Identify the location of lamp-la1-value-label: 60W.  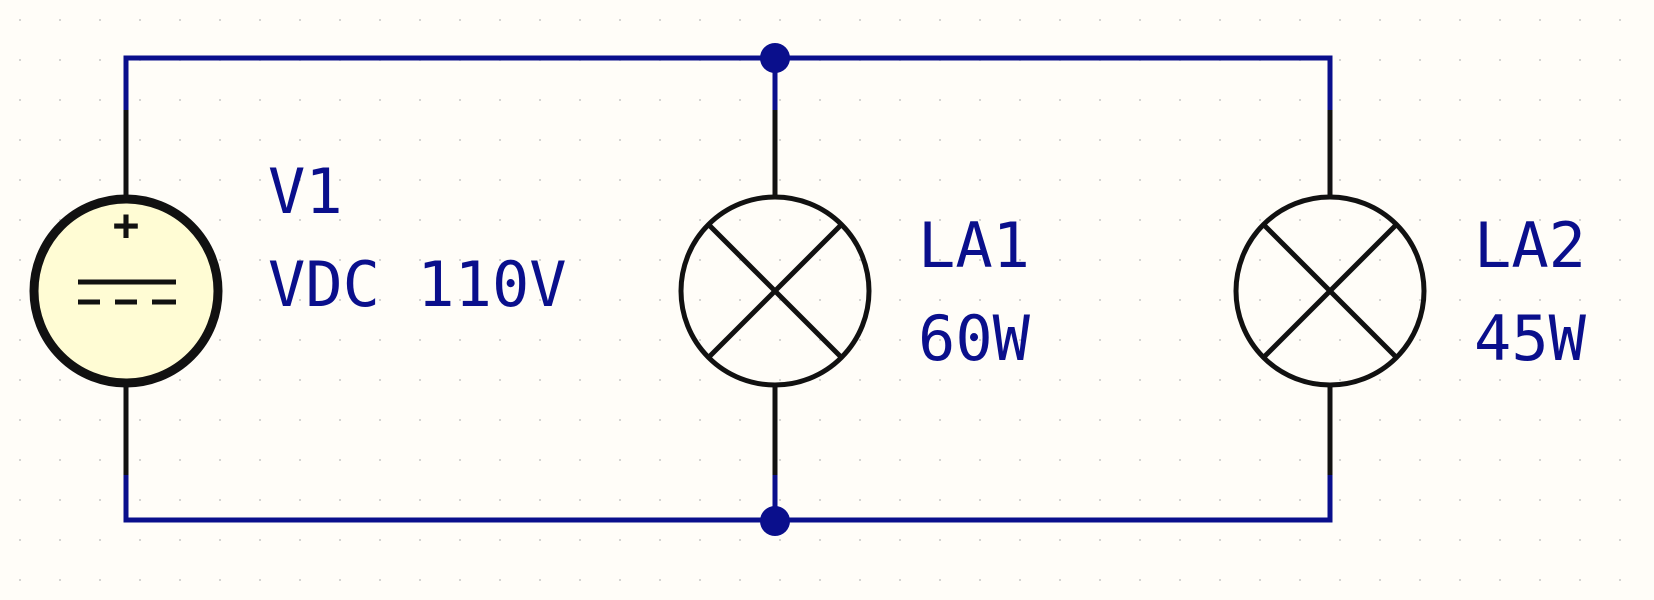
(974, 338).